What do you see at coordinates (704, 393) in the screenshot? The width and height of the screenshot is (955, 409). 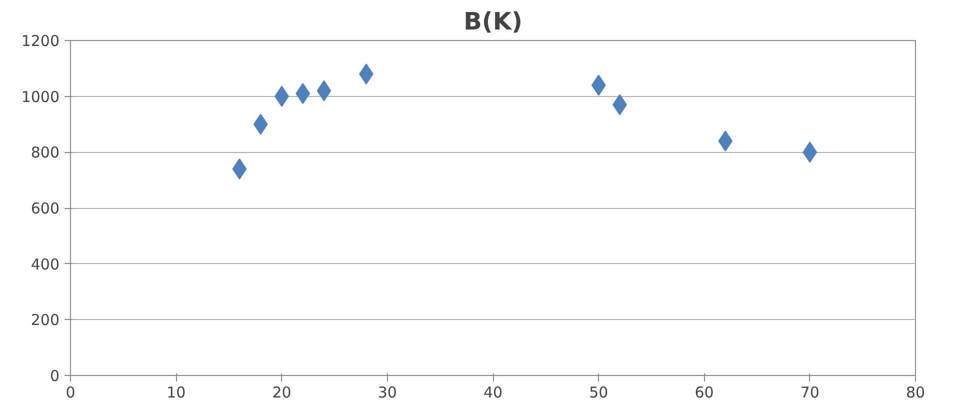 I see `x-tick-label: 60` at bounding box center [704, 393].